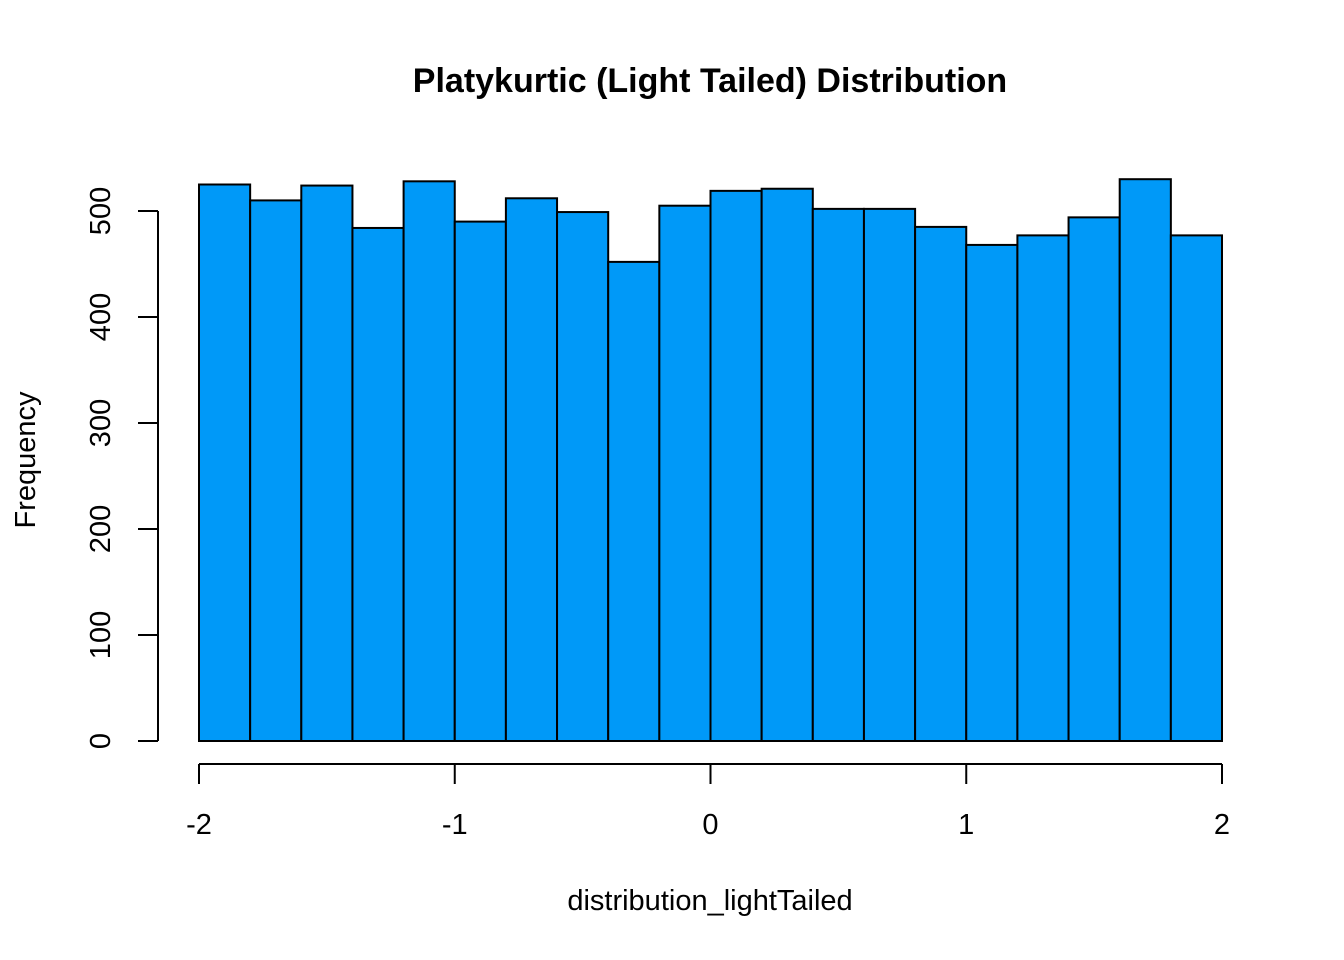 This screenshot has width=1344, height=960. Describe the element at coordinates (26, 460) in the screenshot. I see `y-axis-label: Frequency` at that location.